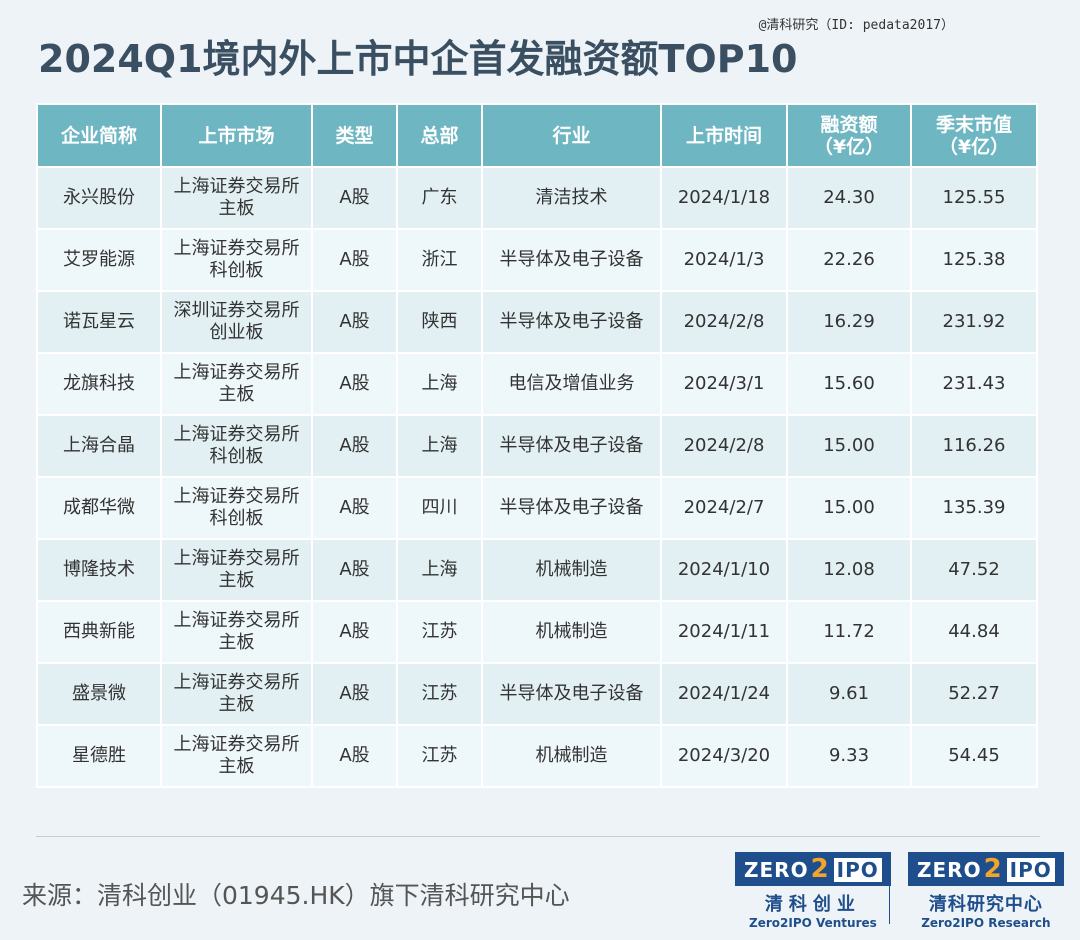 Image resolution: width=1080 pixels, height=940 pixels. Describe the element at coordinates (99, 260) in the screenshot. I see `cell-company-name: 艾罗能源` at that location.